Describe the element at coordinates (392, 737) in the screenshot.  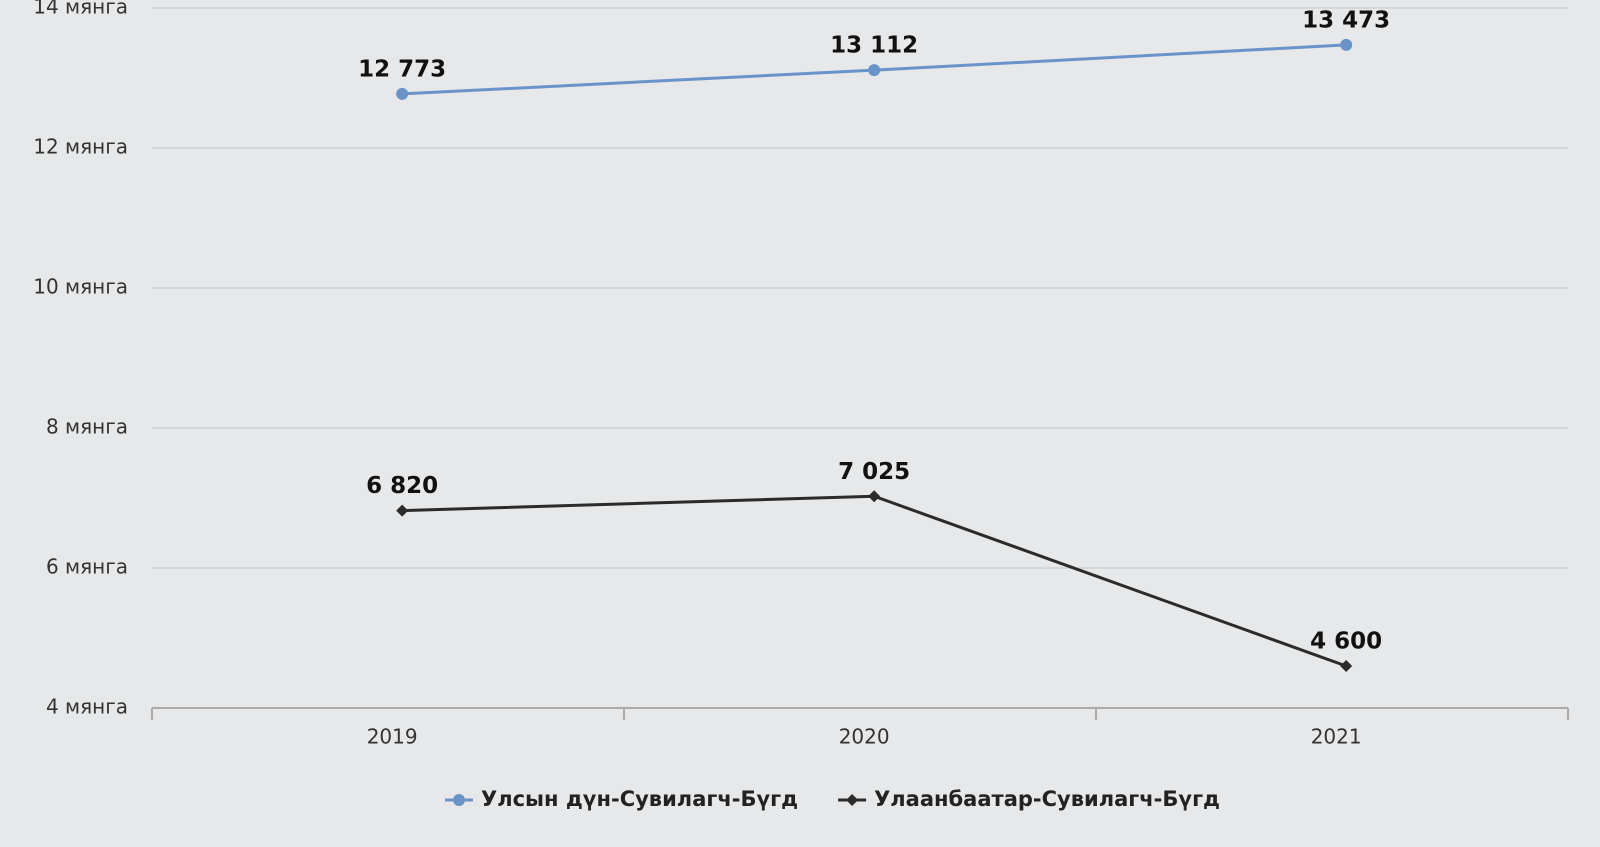
I see `x-tick-label: 2019` at that location.